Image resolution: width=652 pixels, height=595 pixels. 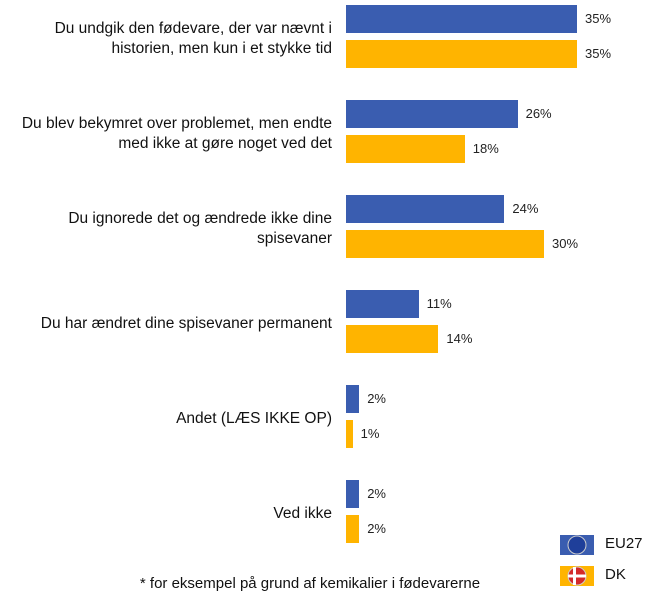 I want to click on category-label: Andet (LÆS IKKE OP), so click(x=254, y=418).